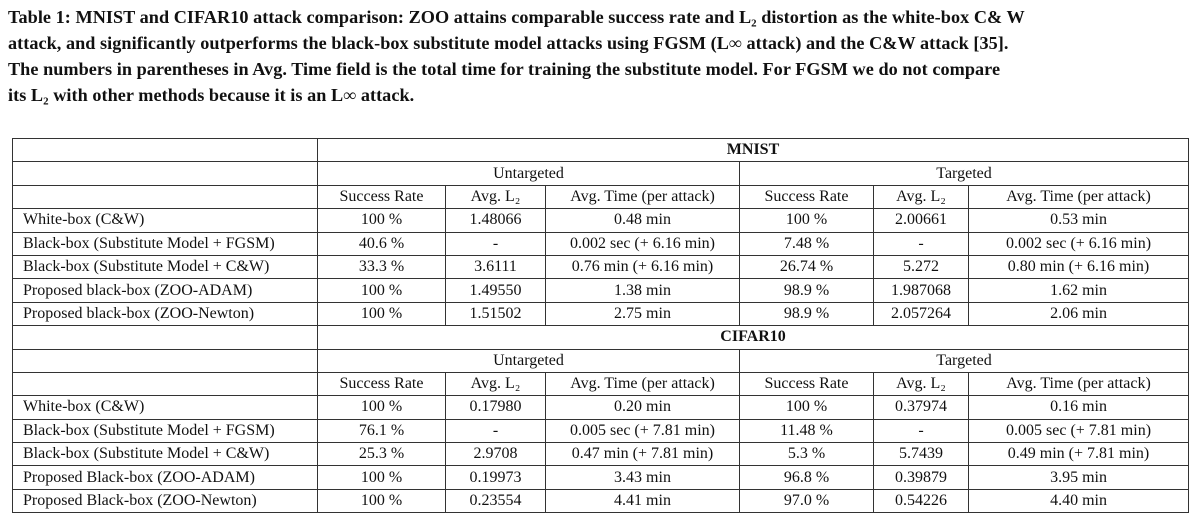 Image resolution: width=1196 pixels, height=515 pixels. I want to click on cell-u-time: 4.41 min, so click(642, 501).